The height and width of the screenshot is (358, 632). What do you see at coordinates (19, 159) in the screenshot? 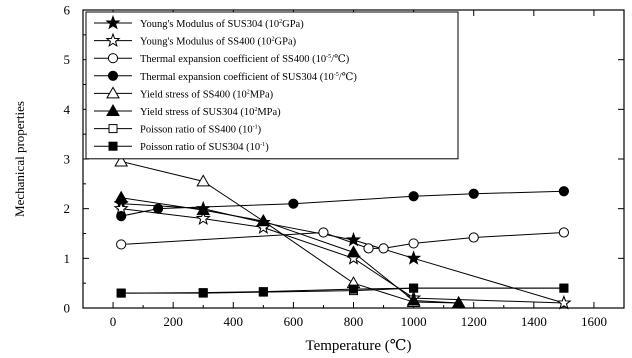
I see `y-axis-title: Mechanical properties` at bounding box center [19, 159].